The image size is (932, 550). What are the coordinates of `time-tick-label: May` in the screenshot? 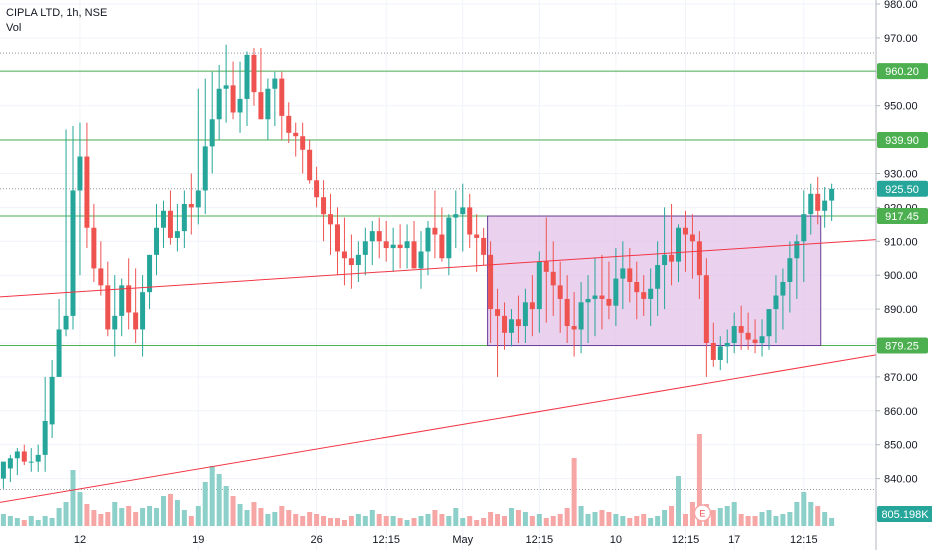 It's located at (462, 540).